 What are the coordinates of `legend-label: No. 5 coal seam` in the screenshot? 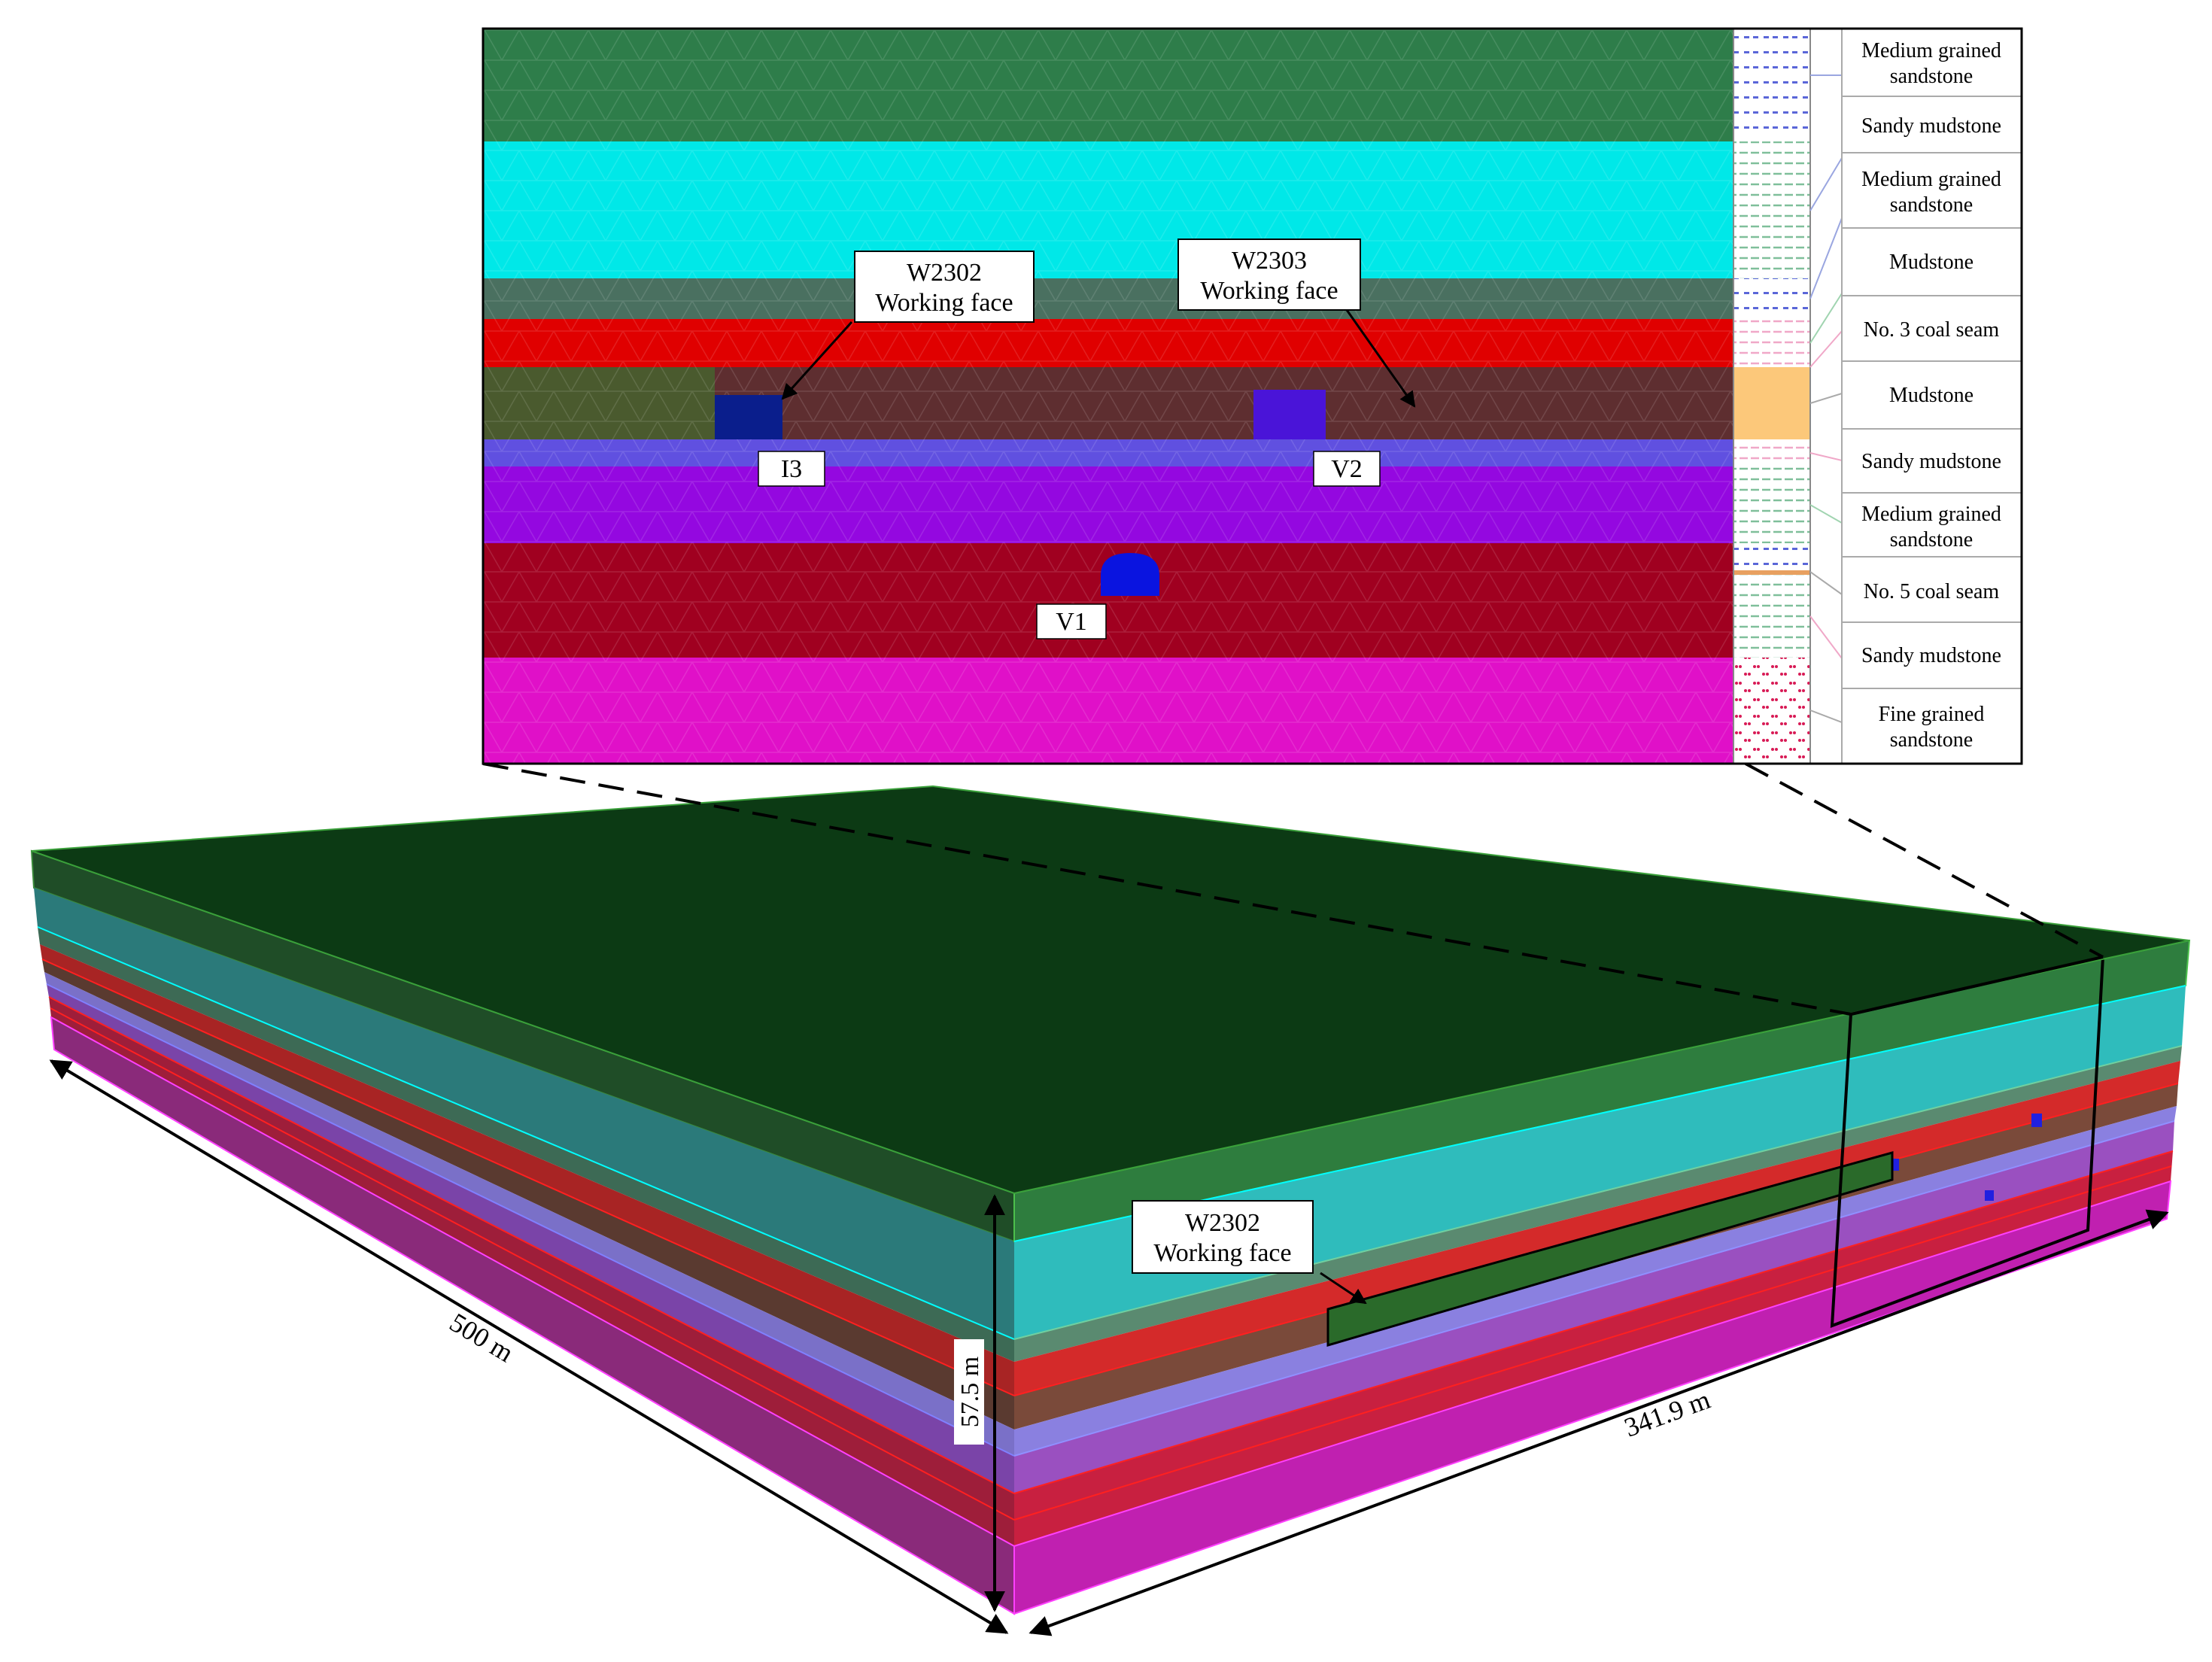 It's located at (1932, 591).